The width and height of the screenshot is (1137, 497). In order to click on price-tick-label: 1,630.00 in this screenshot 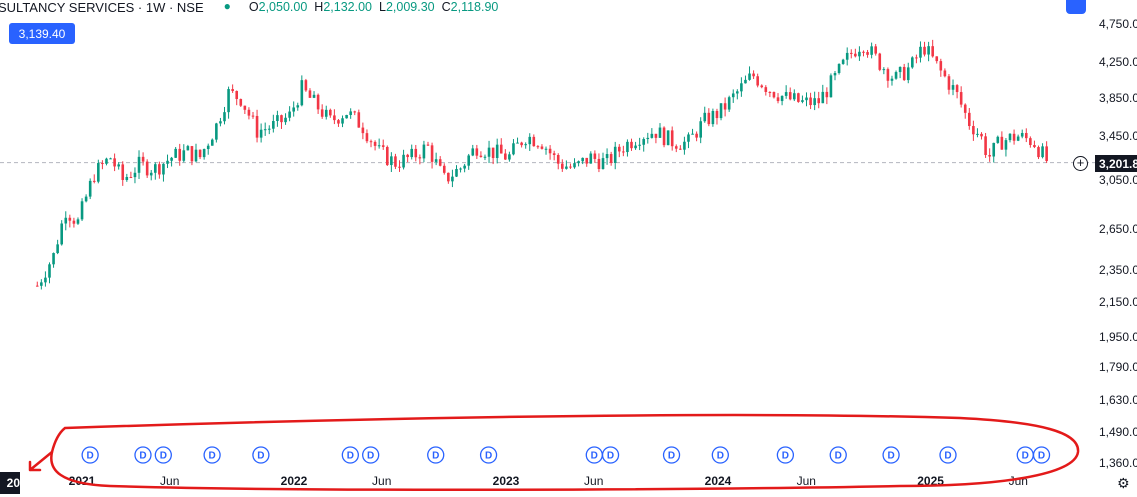, I will do `click(1118, 400)`.